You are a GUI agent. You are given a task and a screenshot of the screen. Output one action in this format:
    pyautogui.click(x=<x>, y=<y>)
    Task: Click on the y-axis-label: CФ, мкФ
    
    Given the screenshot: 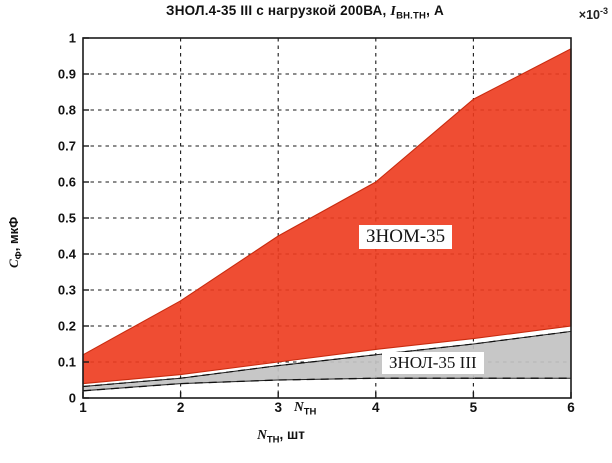 What is the action you would take?
    pyautogui.click(x=15, y=242)
    